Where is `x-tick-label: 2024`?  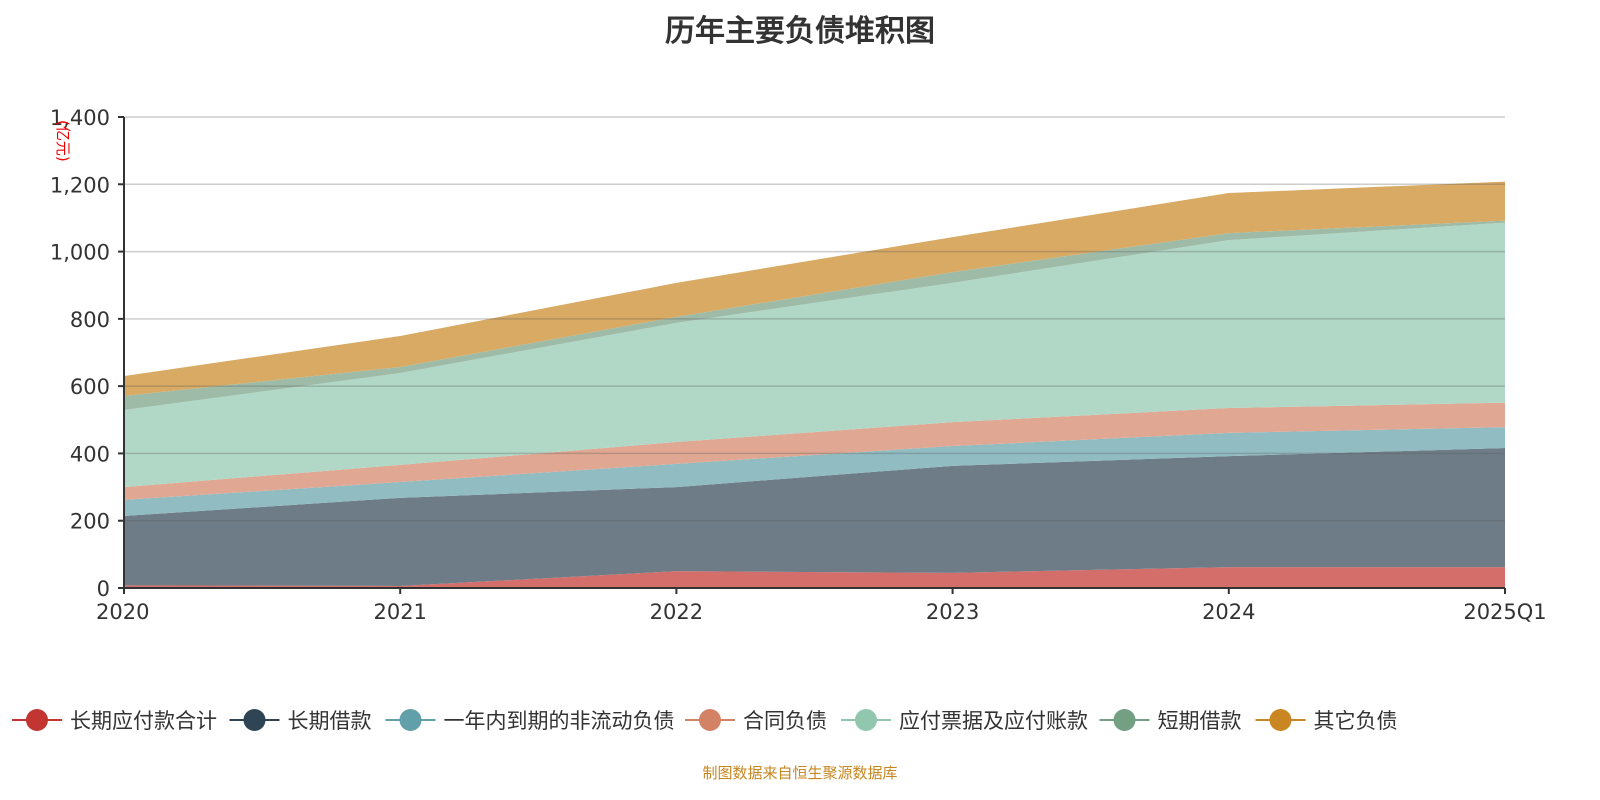
x-tick-label: 2024 is located at coordinates (1228, 612).